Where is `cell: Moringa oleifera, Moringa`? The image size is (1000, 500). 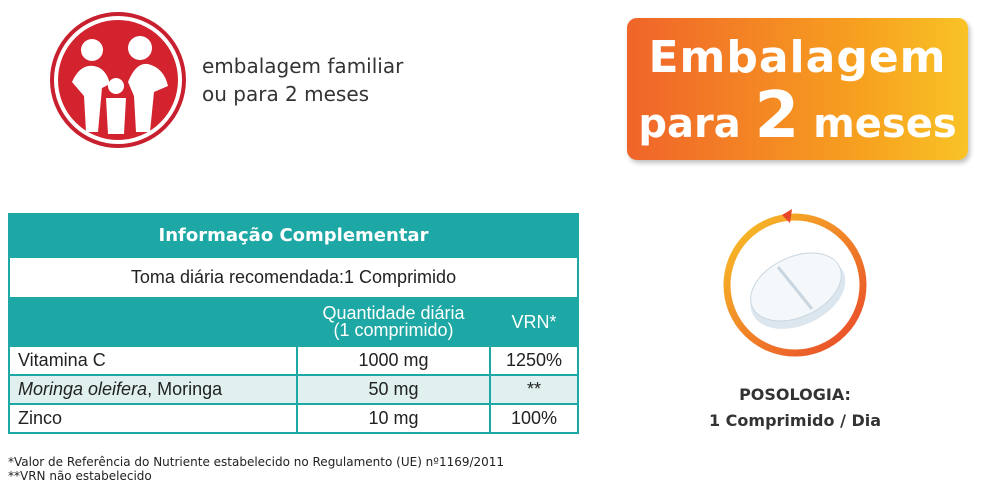
cell: Moringa oleifera, Moringa is located at coordinates (153, 389).